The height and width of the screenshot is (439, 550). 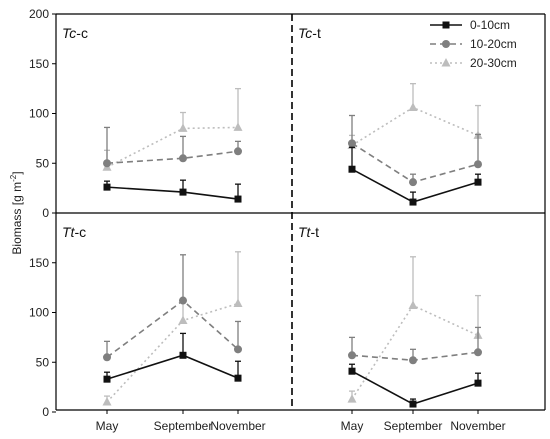 I want to click on legend: 0-10cm 10-20cm 20-30cm, so click(x=473, y=44).